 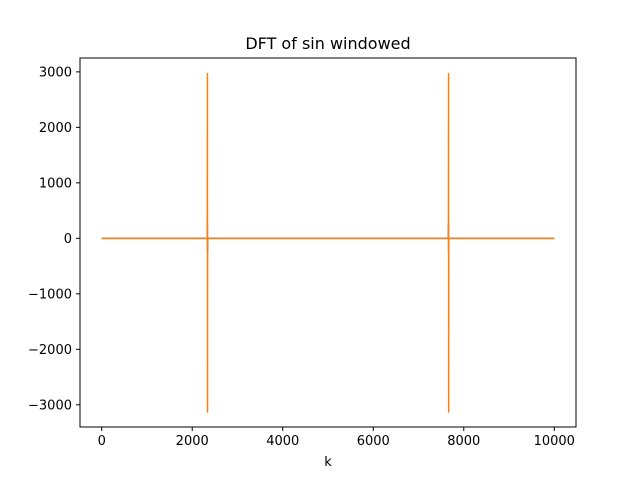 I want to click on x-tick-label: 0, so click(x=102, y=441).